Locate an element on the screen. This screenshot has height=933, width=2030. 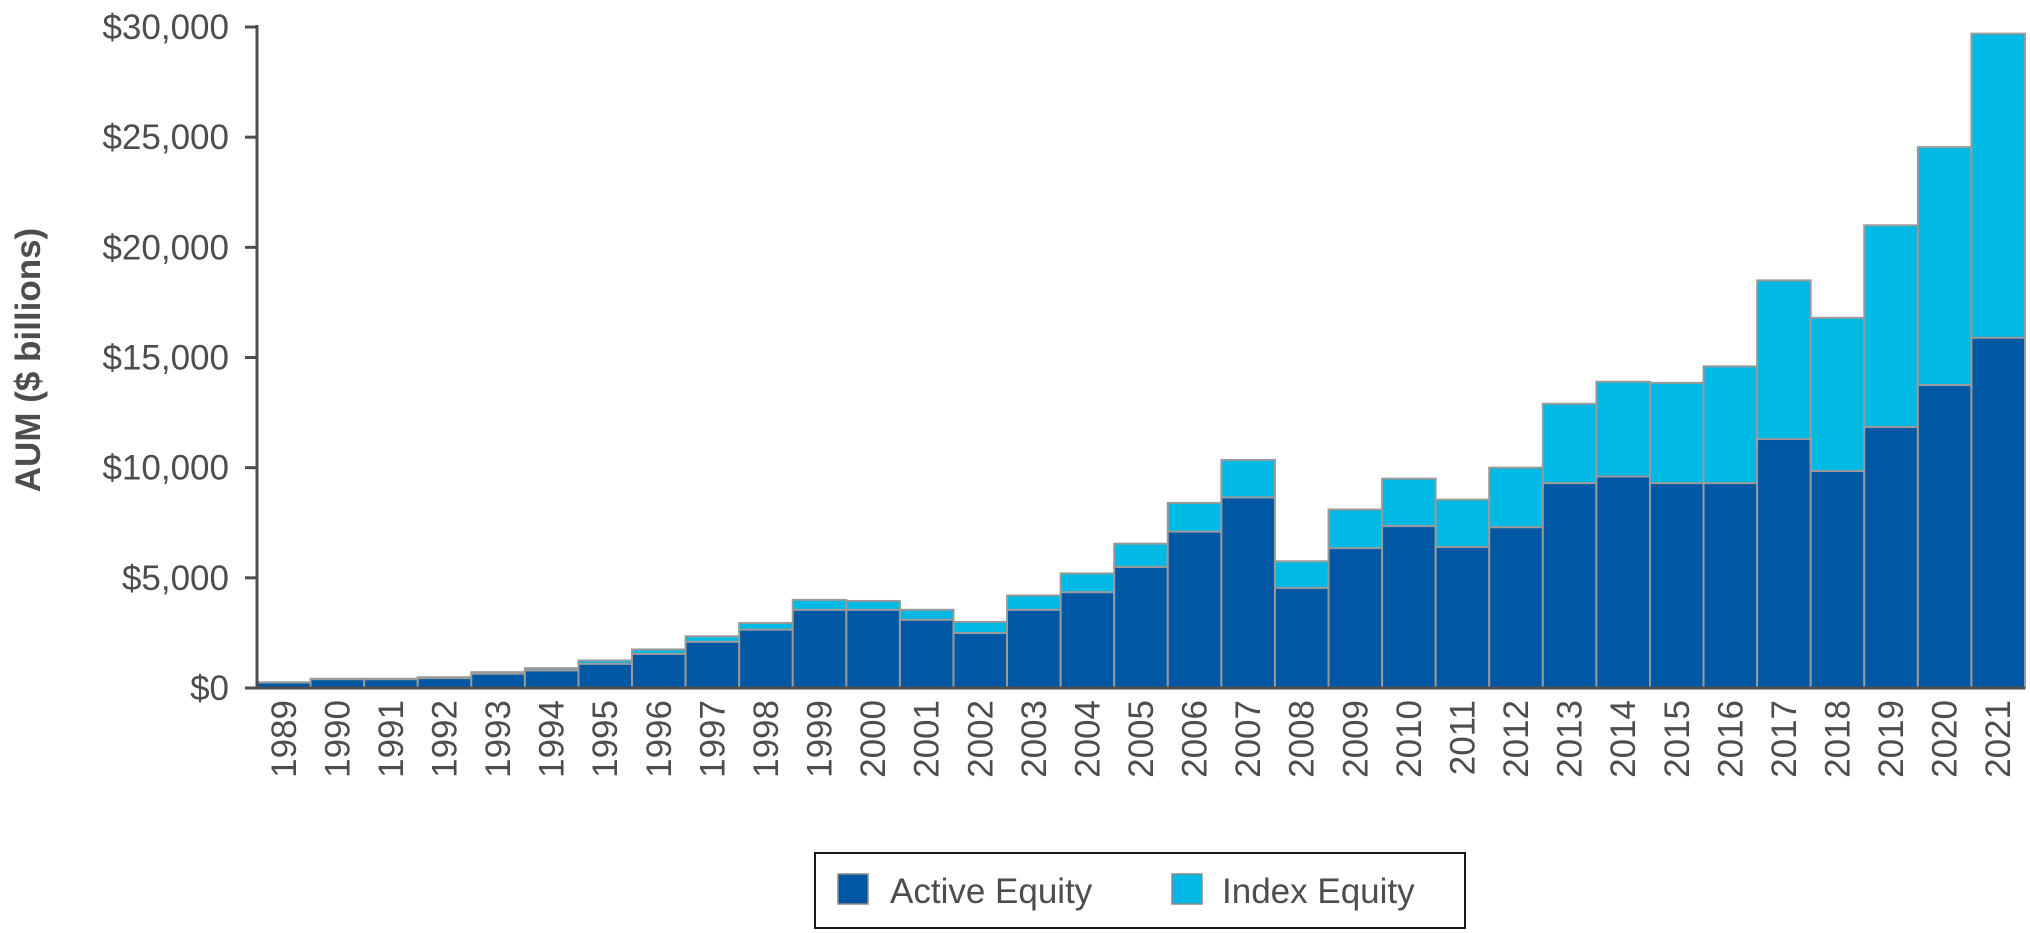
bar-index-equity-2007 is located at coordinates (1248, 478).